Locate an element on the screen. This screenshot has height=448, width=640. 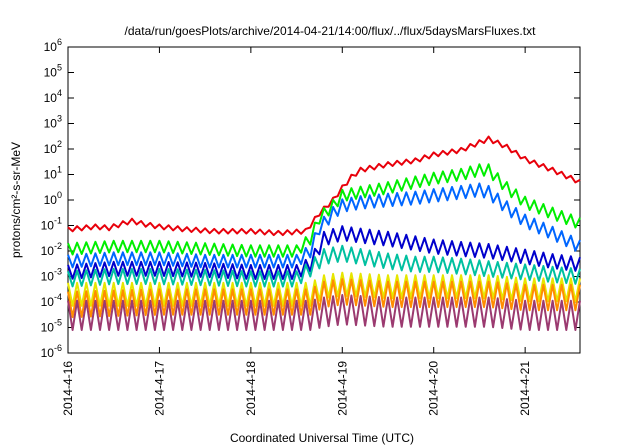
y-tick-label: 10⁰ is located at coordinates (53, 198).